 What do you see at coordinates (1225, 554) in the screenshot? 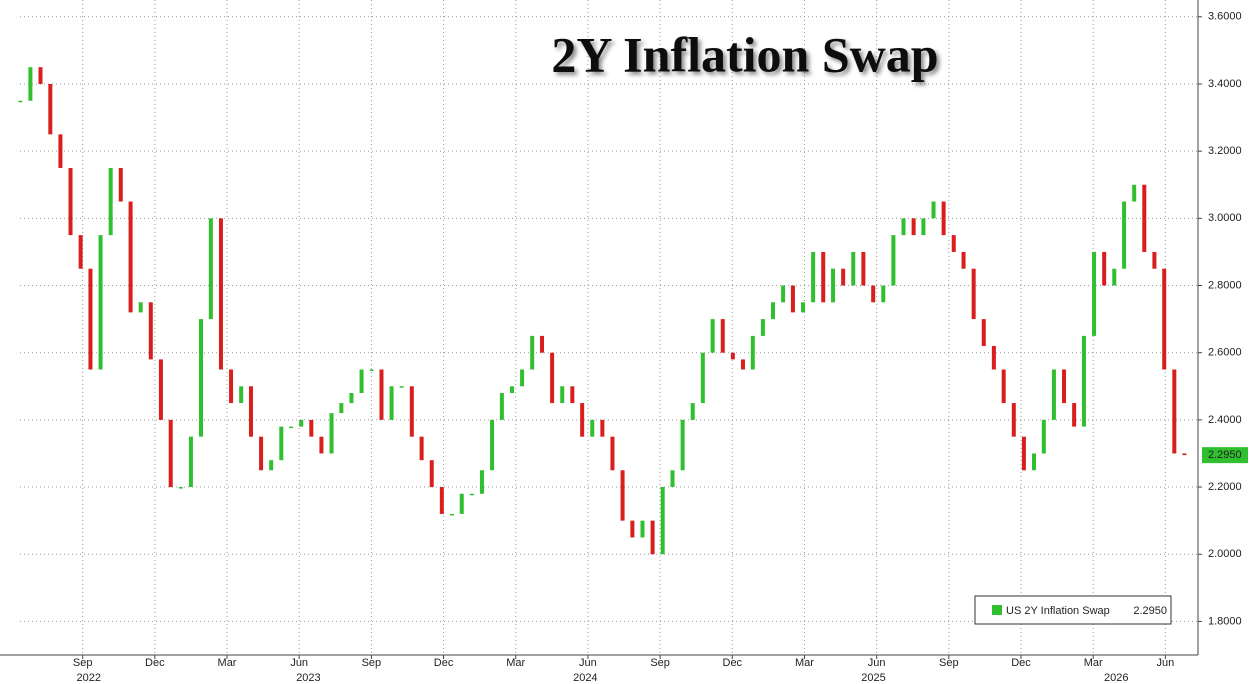
I see `y-tick-label: 2.0000` at bounding box center [1225, 554].